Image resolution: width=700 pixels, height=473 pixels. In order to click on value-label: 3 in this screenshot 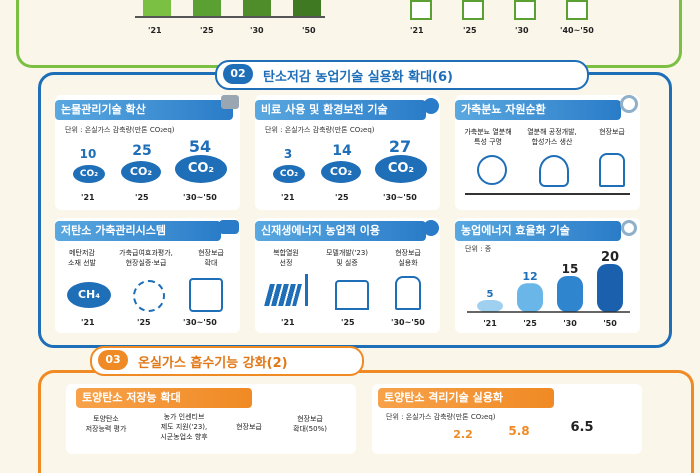, I will do `click(288, 154)`.